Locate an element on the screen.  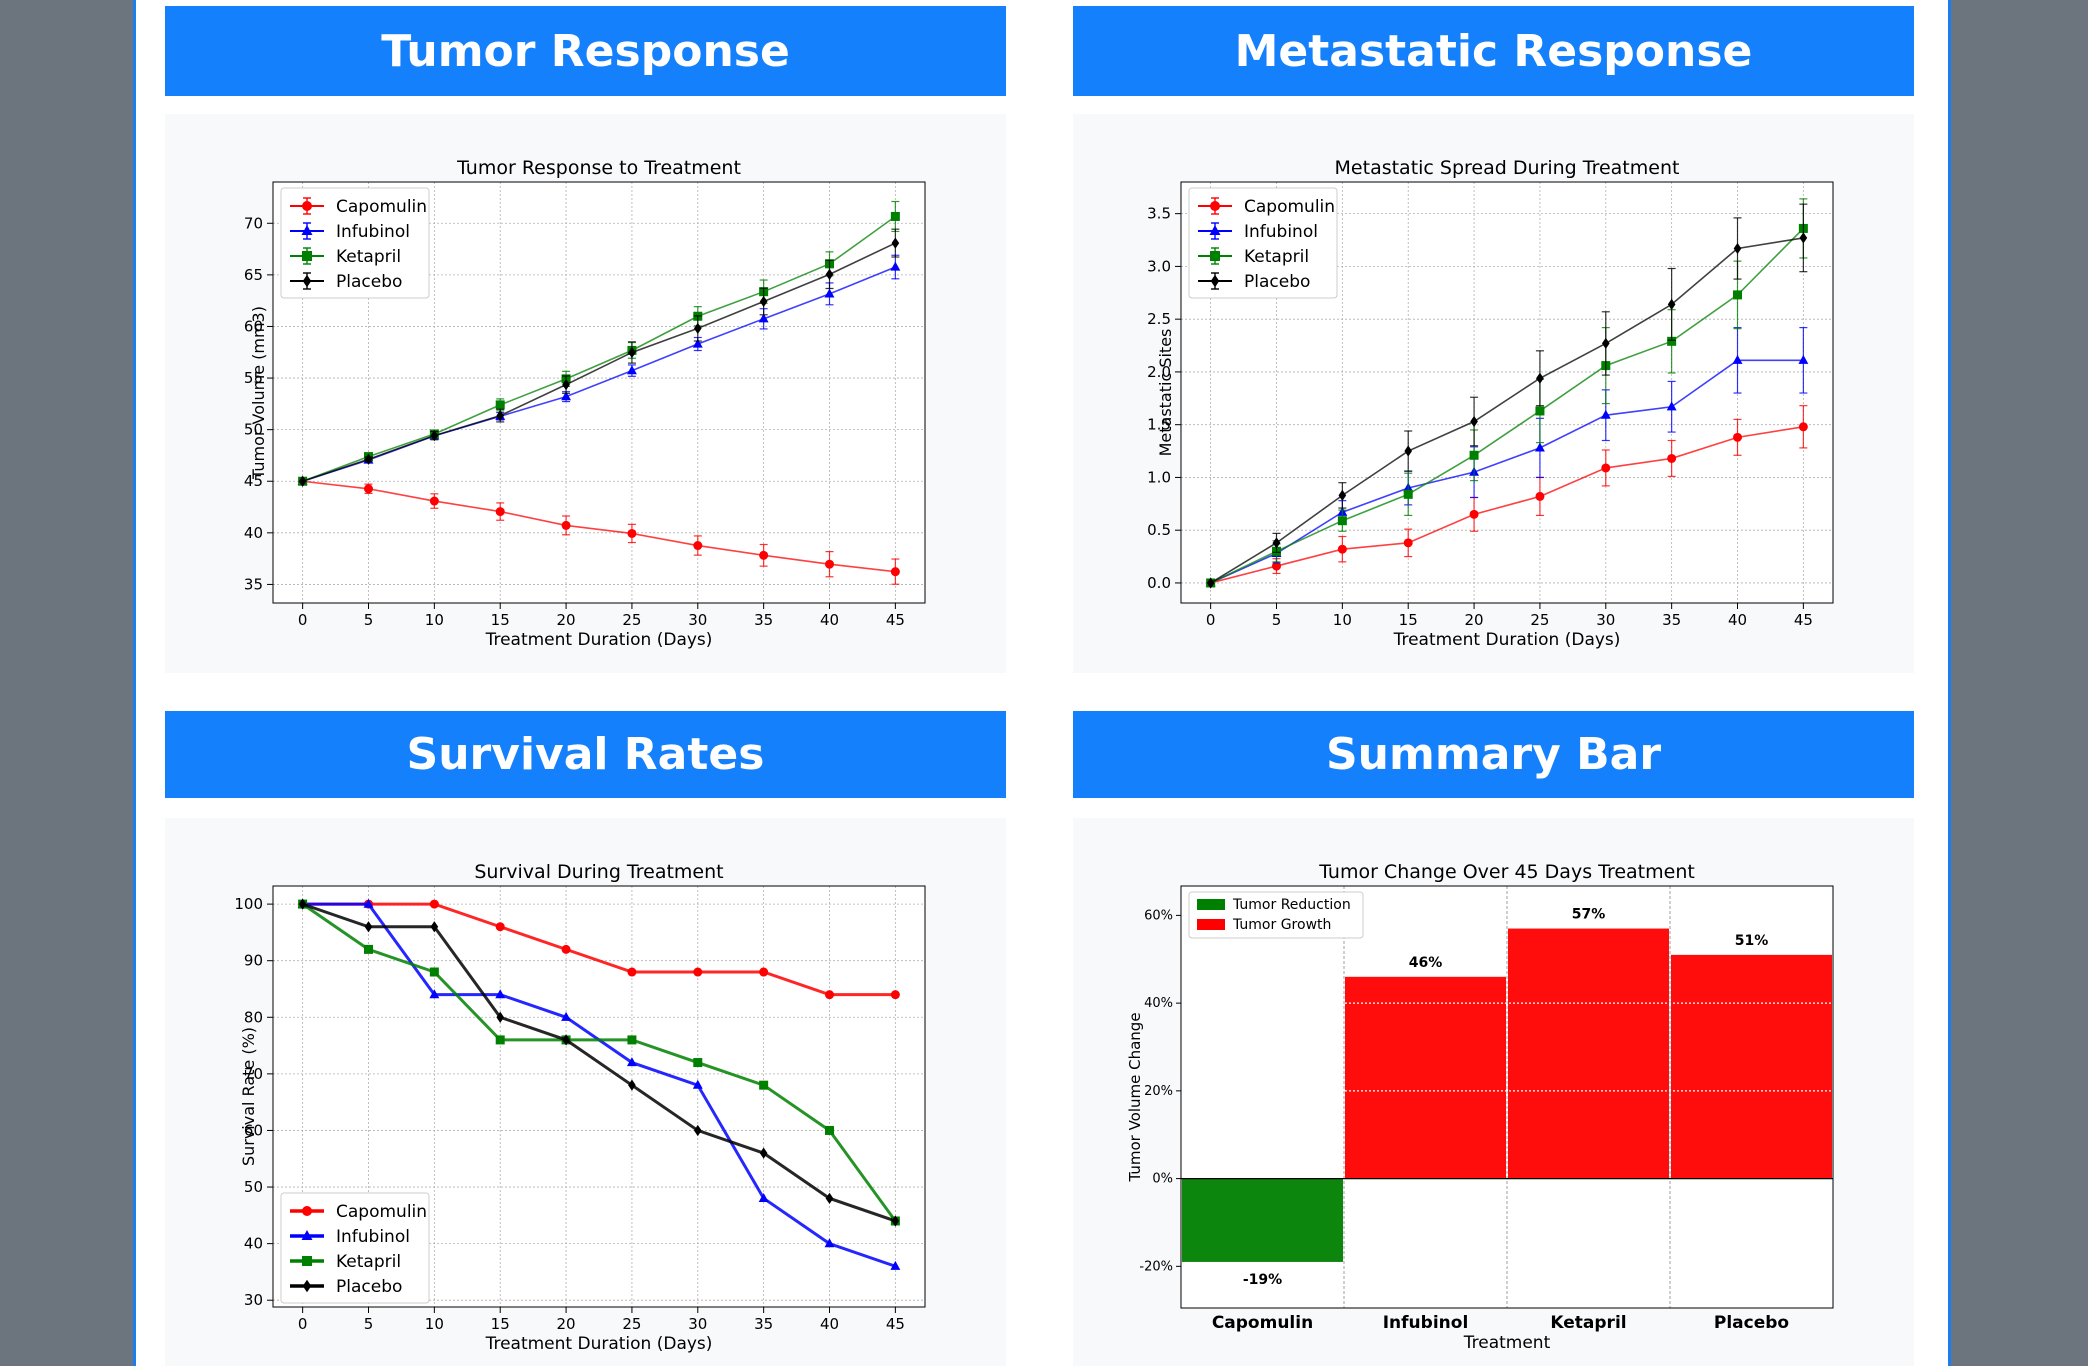
y-tick-label: 20% is located at coordinates (1158, 1091).